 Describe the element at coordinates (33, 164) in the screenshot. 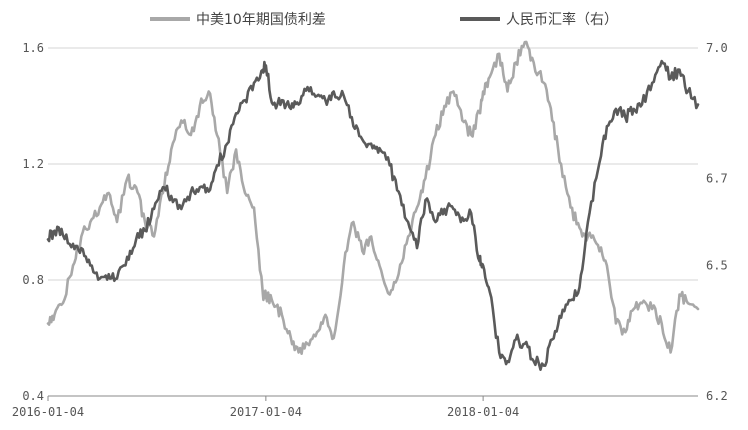

I see `y-left-tick-label: 1.2` at that location.